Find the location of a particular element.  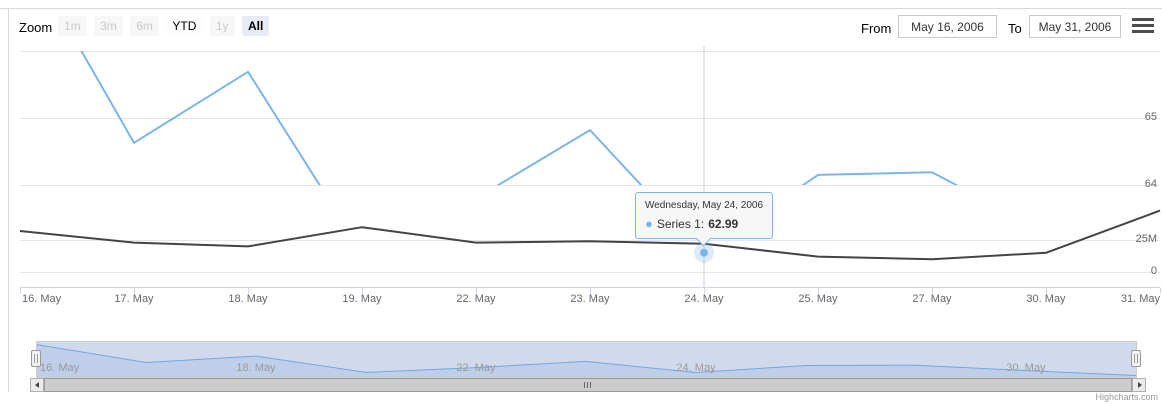

arrow-left-icon is located at coordinates (37, 385).